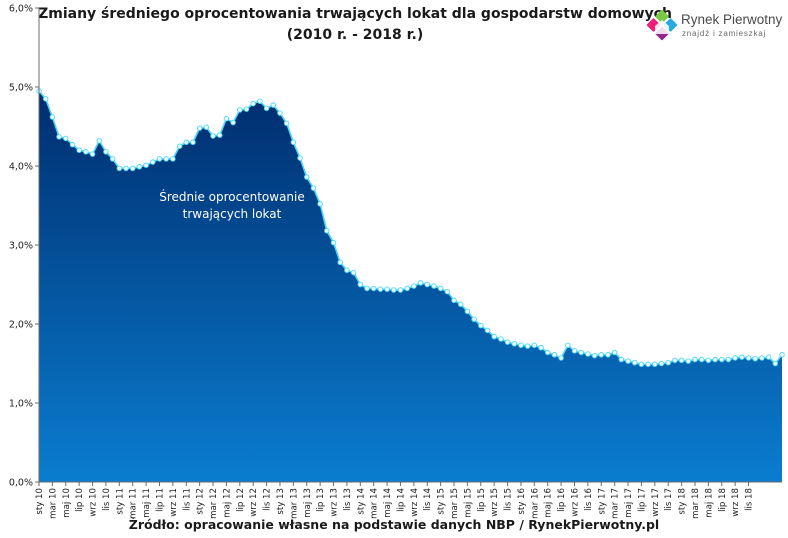 The image size is (788, 538). What do you see at coordinates (602, 501) in the screenshot?
I see `x-tick-label: sty 17` at bounding box center [602, 501].